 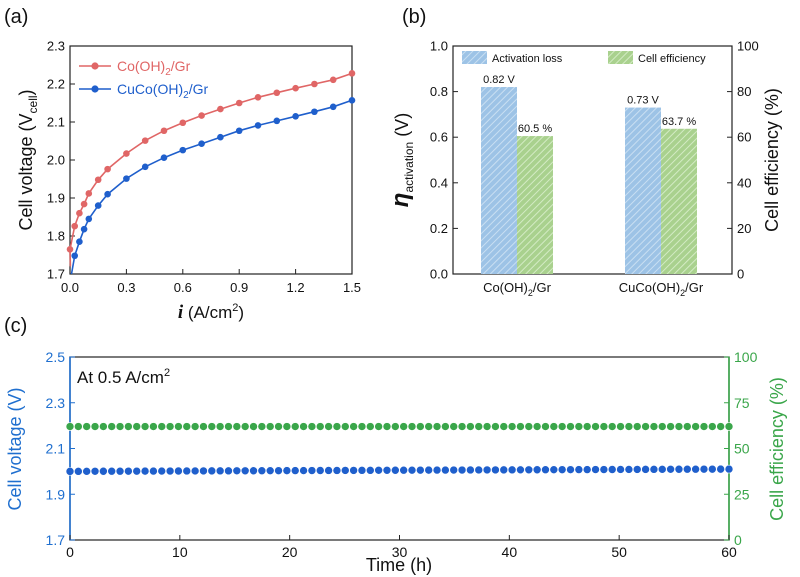 I want to click on c-xtick-label: 20, so click(x=290, y=552).